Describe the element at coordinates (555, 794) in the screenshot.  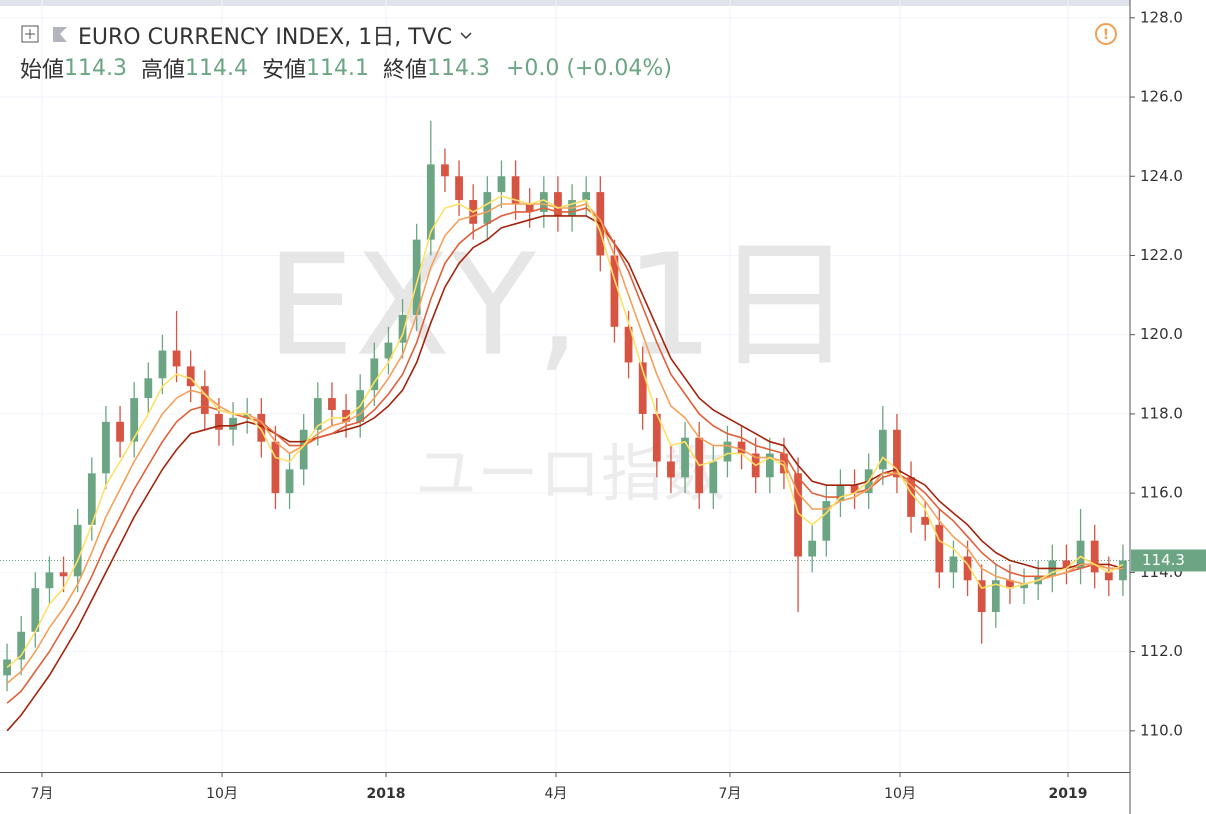
I see `x-tick-label: 4月` at that location.